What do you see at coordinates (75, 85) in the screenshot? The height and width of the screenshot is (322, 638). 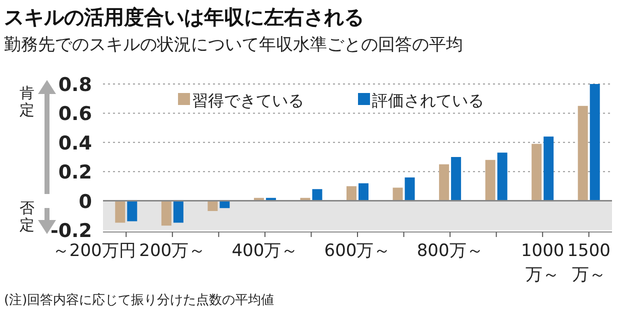 I see `y-tick-label: 0.8` at bounding box center [75, 85].